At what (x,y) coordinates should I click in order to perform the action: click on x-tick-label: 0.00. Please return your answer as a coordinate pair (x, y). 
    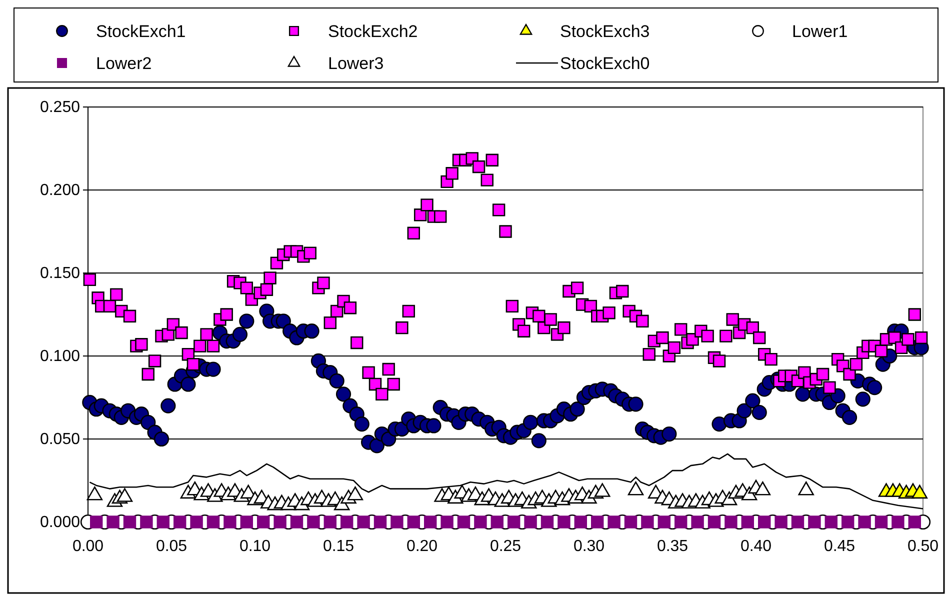
    Looking at the image, I should click on (88, 546).